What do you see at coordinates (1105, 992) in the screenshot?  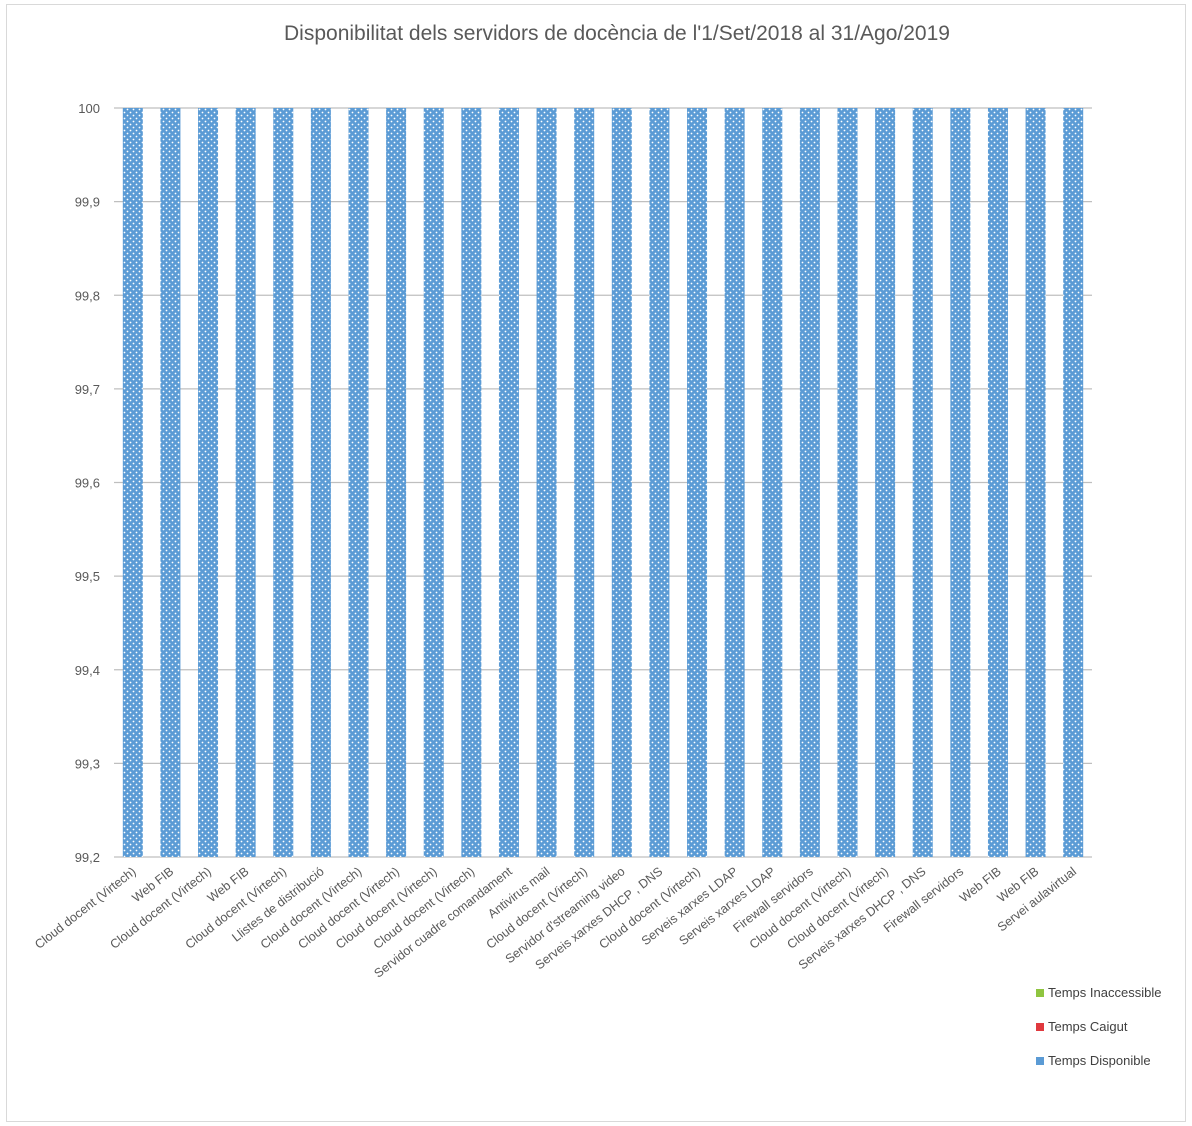 I see `legend-label-inaccessible: Temps Inaccessible` at bounding box center [1105, 992].